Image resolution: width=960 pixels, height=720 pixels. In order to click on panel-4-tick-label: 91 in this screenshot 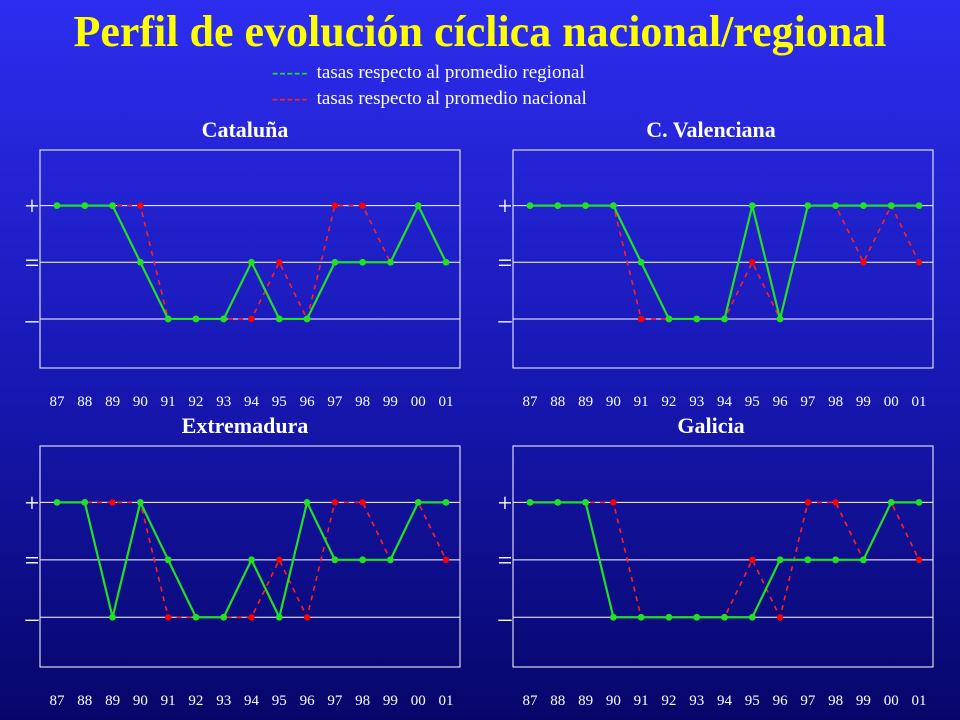, I will do `click(641, 701)`.